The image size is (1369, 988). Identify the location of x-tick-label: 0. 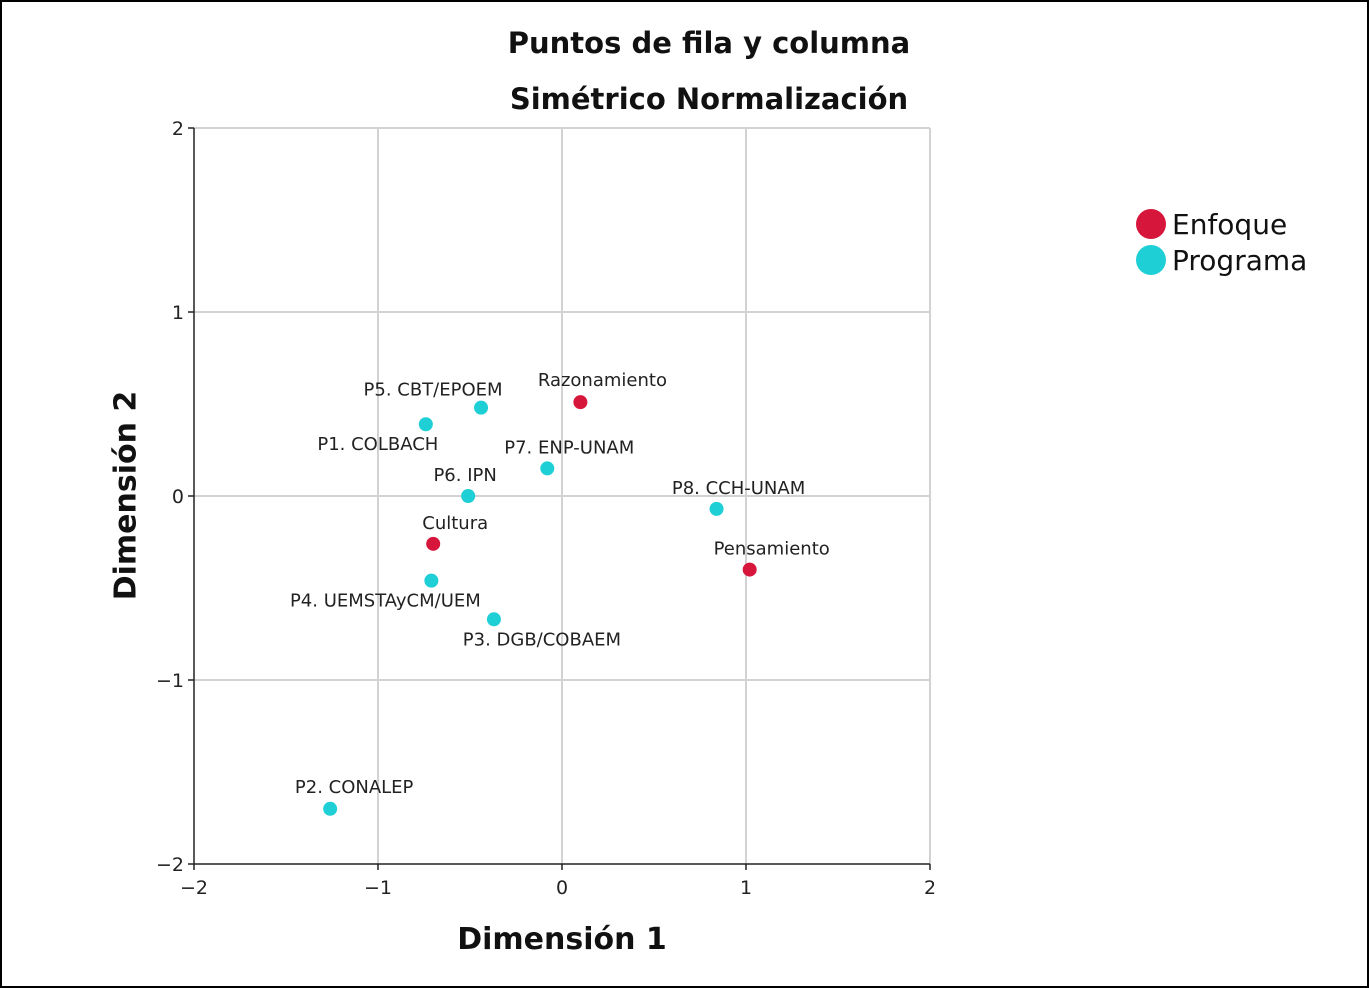
(562, 888).